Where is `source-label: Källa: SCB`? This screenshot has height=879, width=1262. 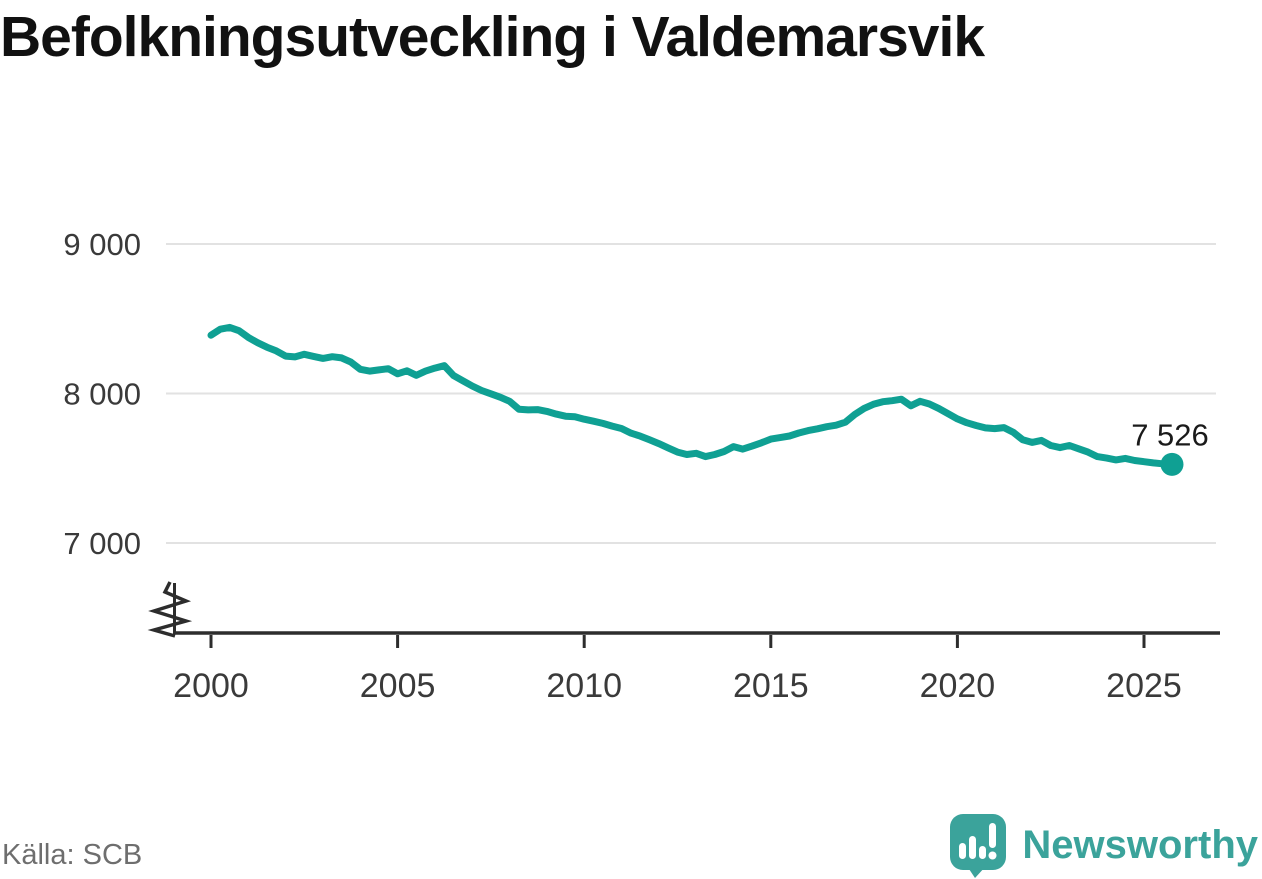
source-label: Källa: SCB is located at coordinates (72, 855).